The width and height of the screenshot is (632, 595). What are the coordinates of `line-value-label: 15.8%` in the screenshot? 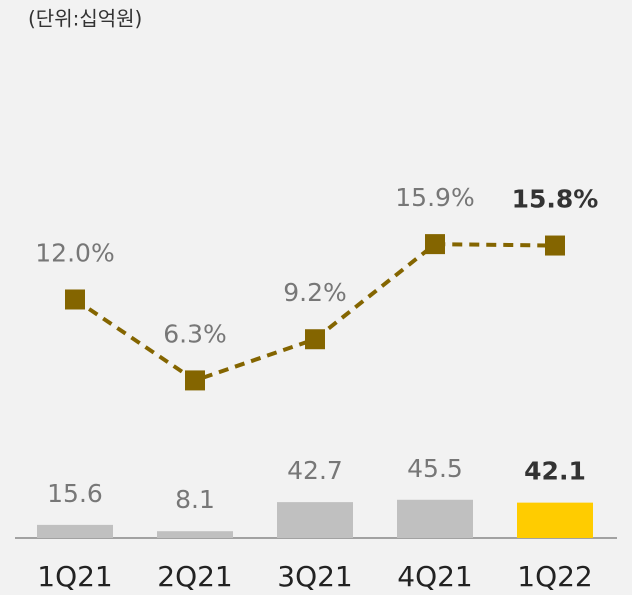 It's located at (555, 199).